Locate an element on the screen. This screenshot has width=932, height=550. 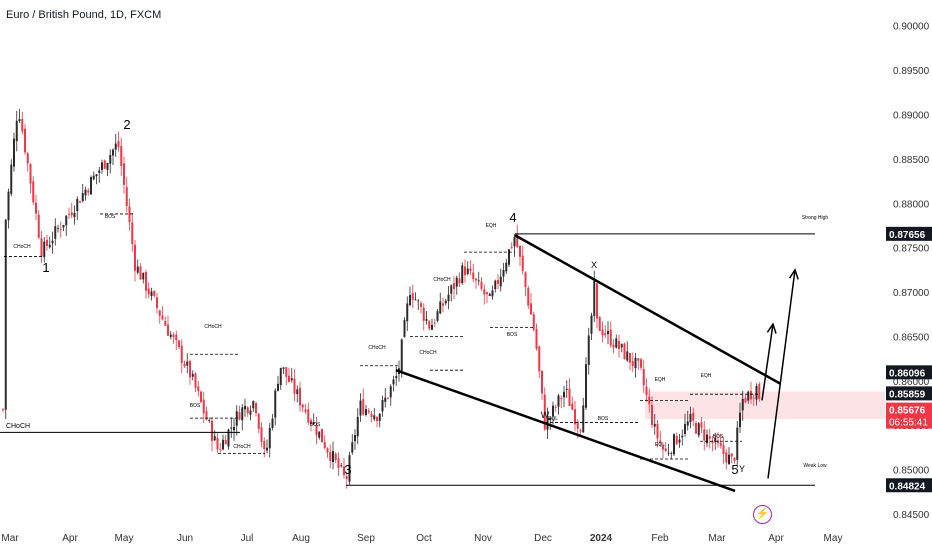
x-tick-label: Jun is located at coordinates (185, 538).